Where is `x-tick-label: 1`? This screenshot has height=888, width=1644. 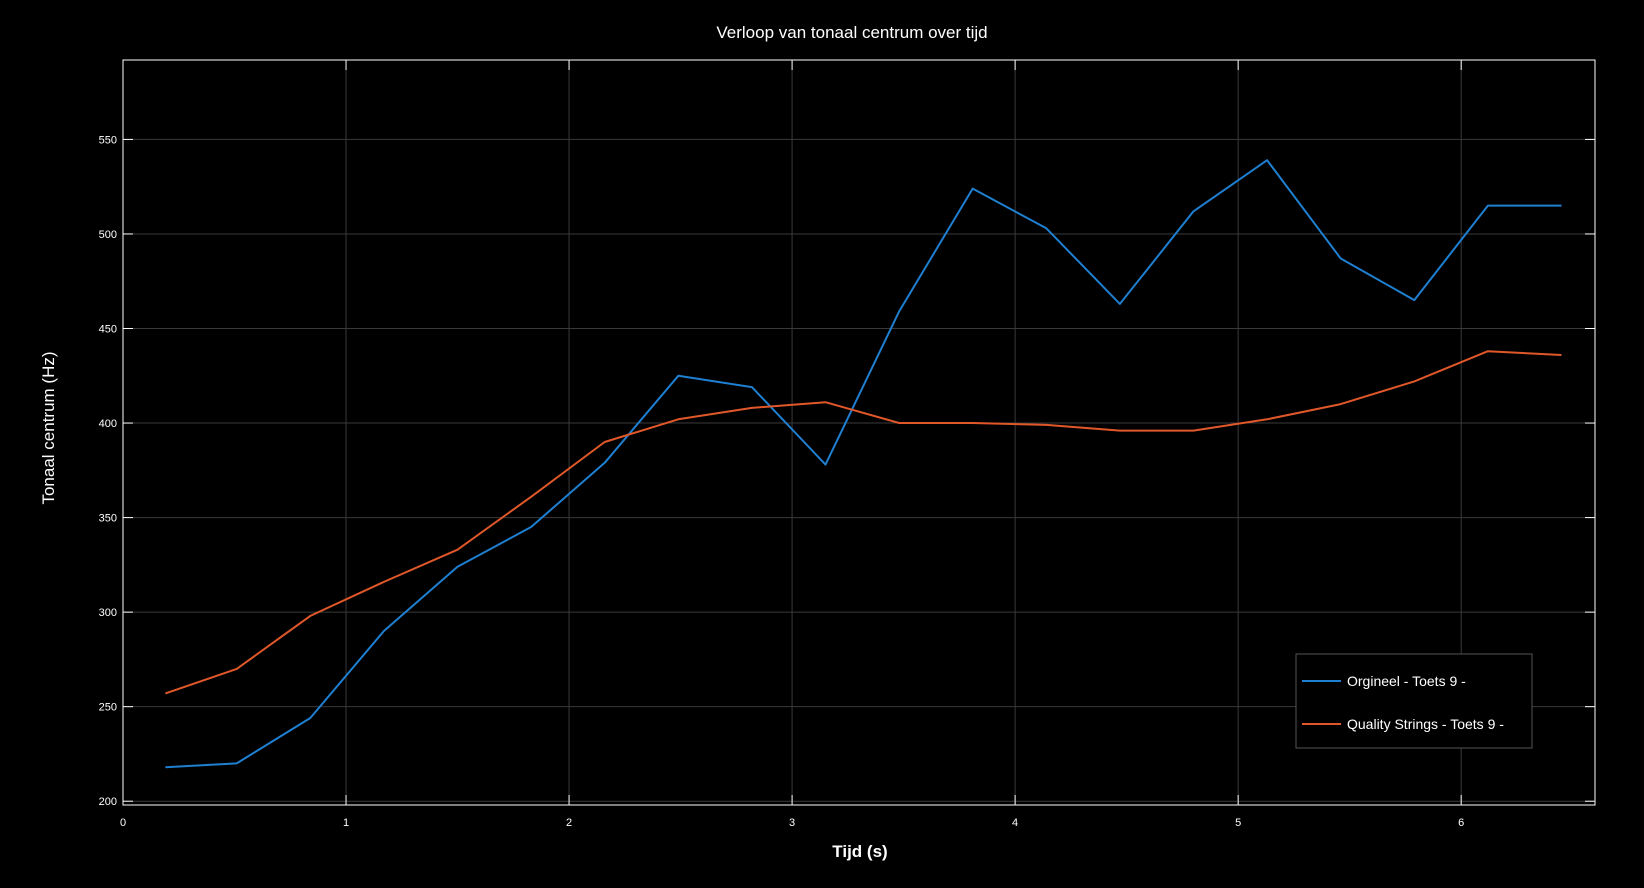 x-tick-label: 1 is located at coordinates (346, 823).